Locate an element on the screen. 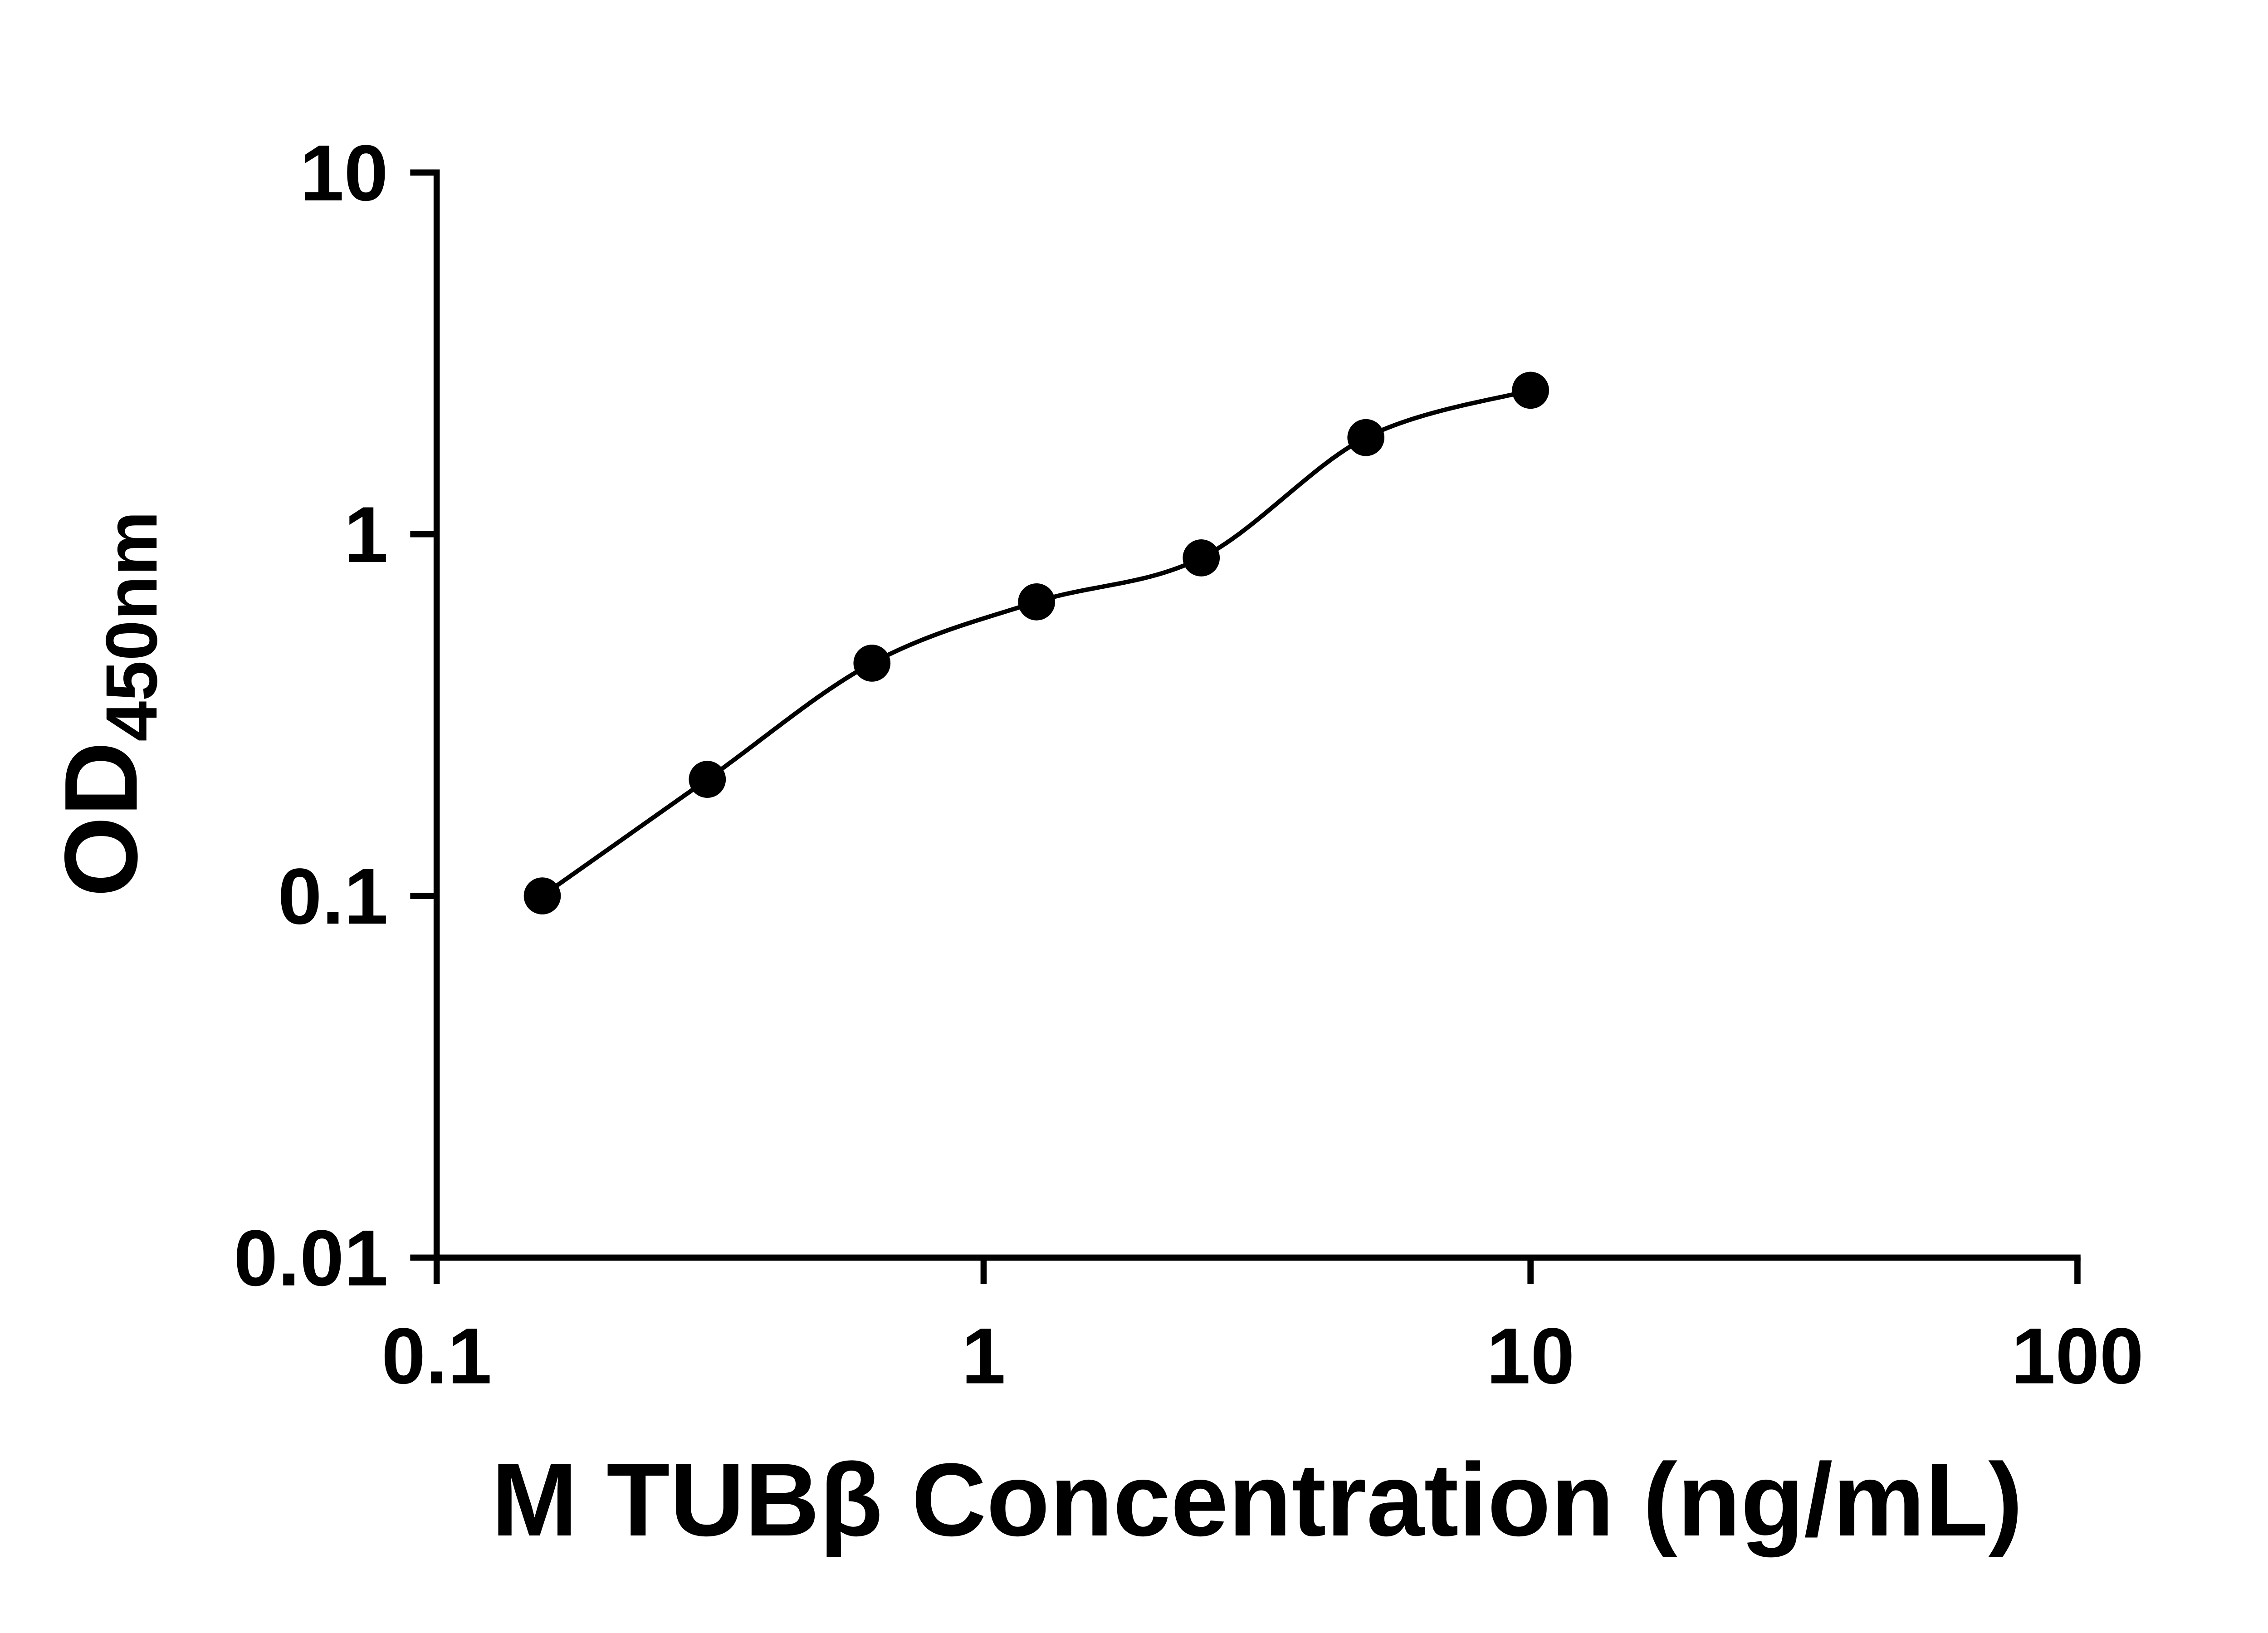 This screenshot has width=2268, height=1633. y-axis-tick-label: 0.1 is located at coordinates (333, 896).